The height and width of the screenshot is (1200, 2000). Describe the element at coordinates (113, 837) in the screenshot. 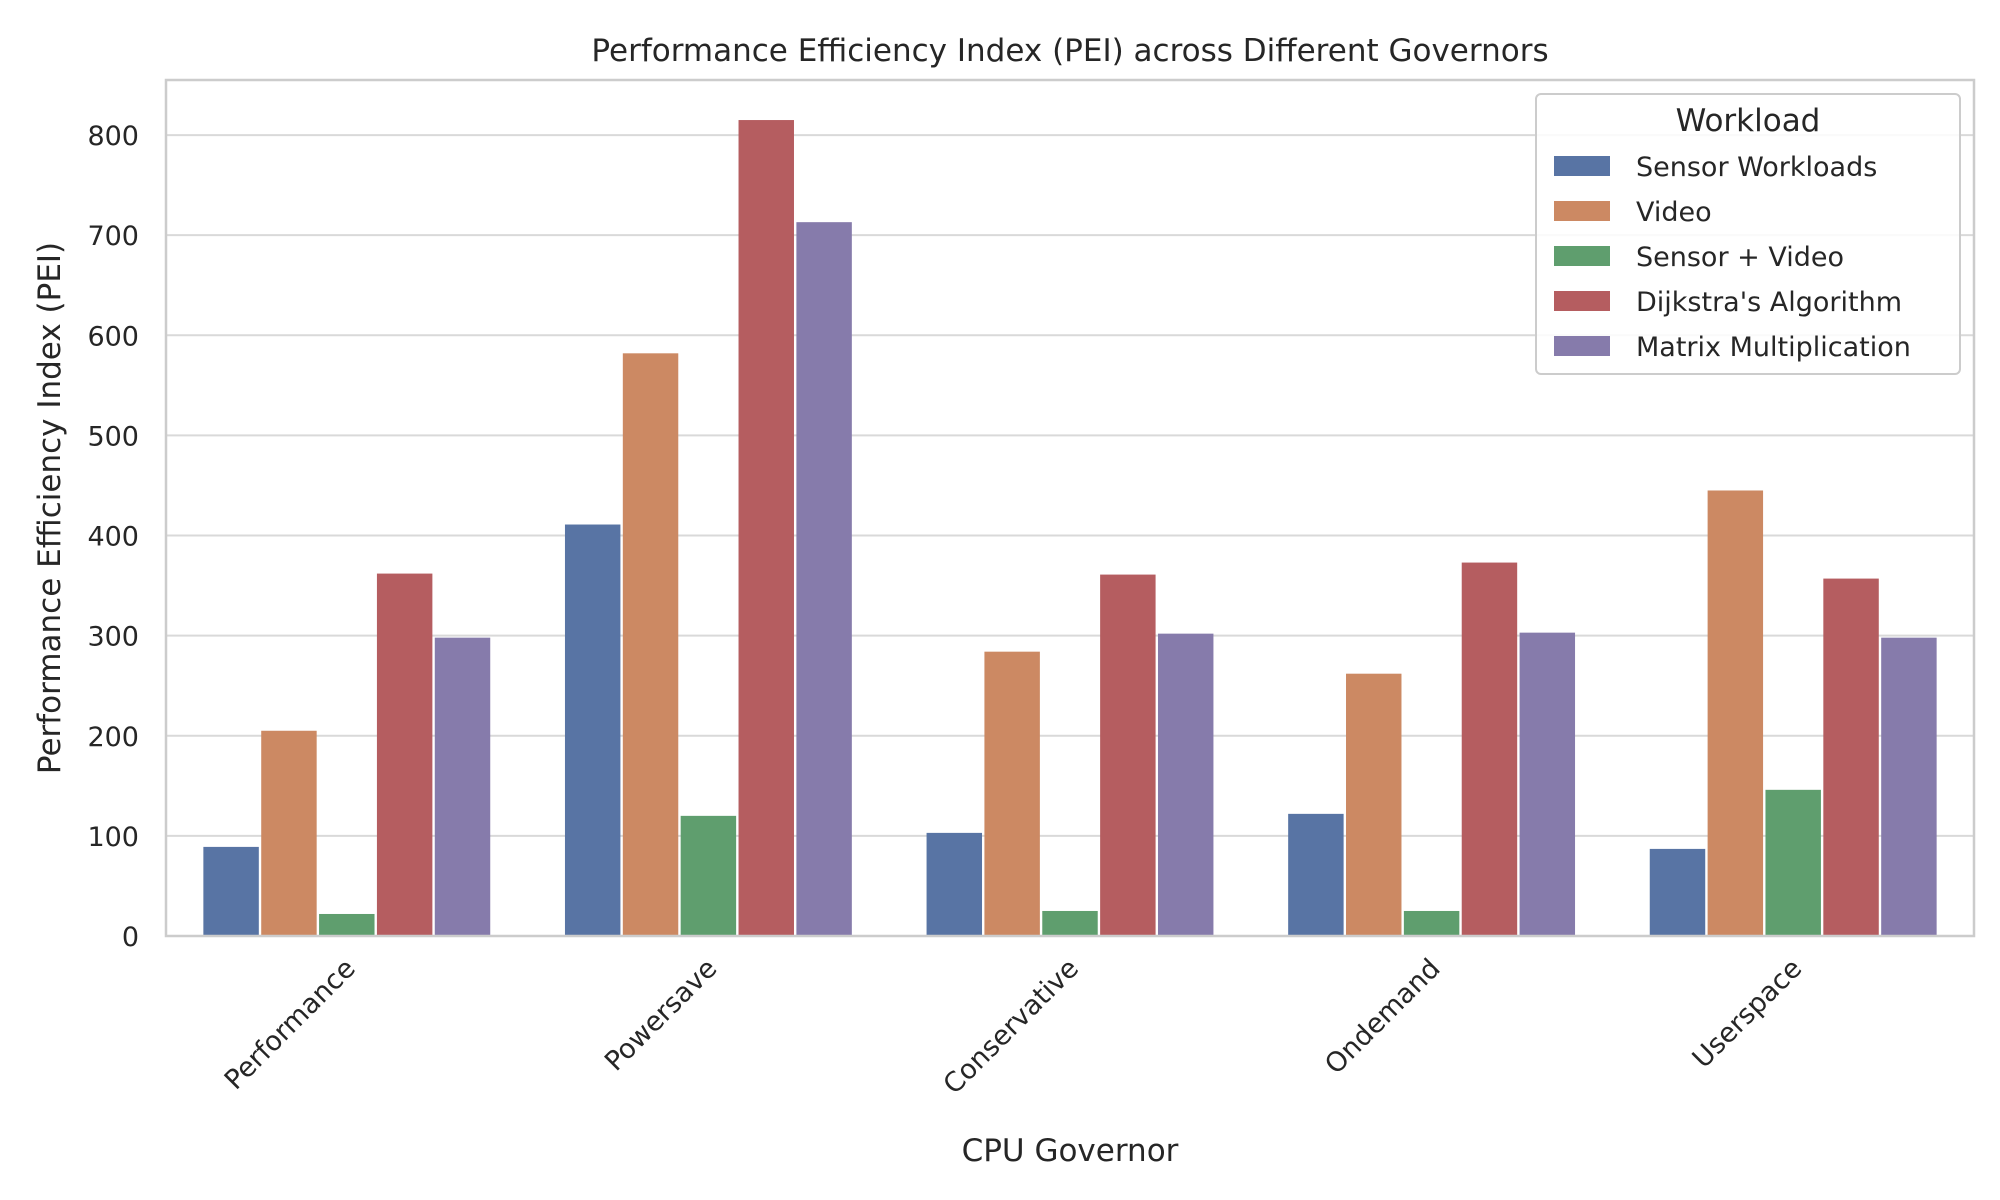

I see `y-tick-label: 100` at that location.